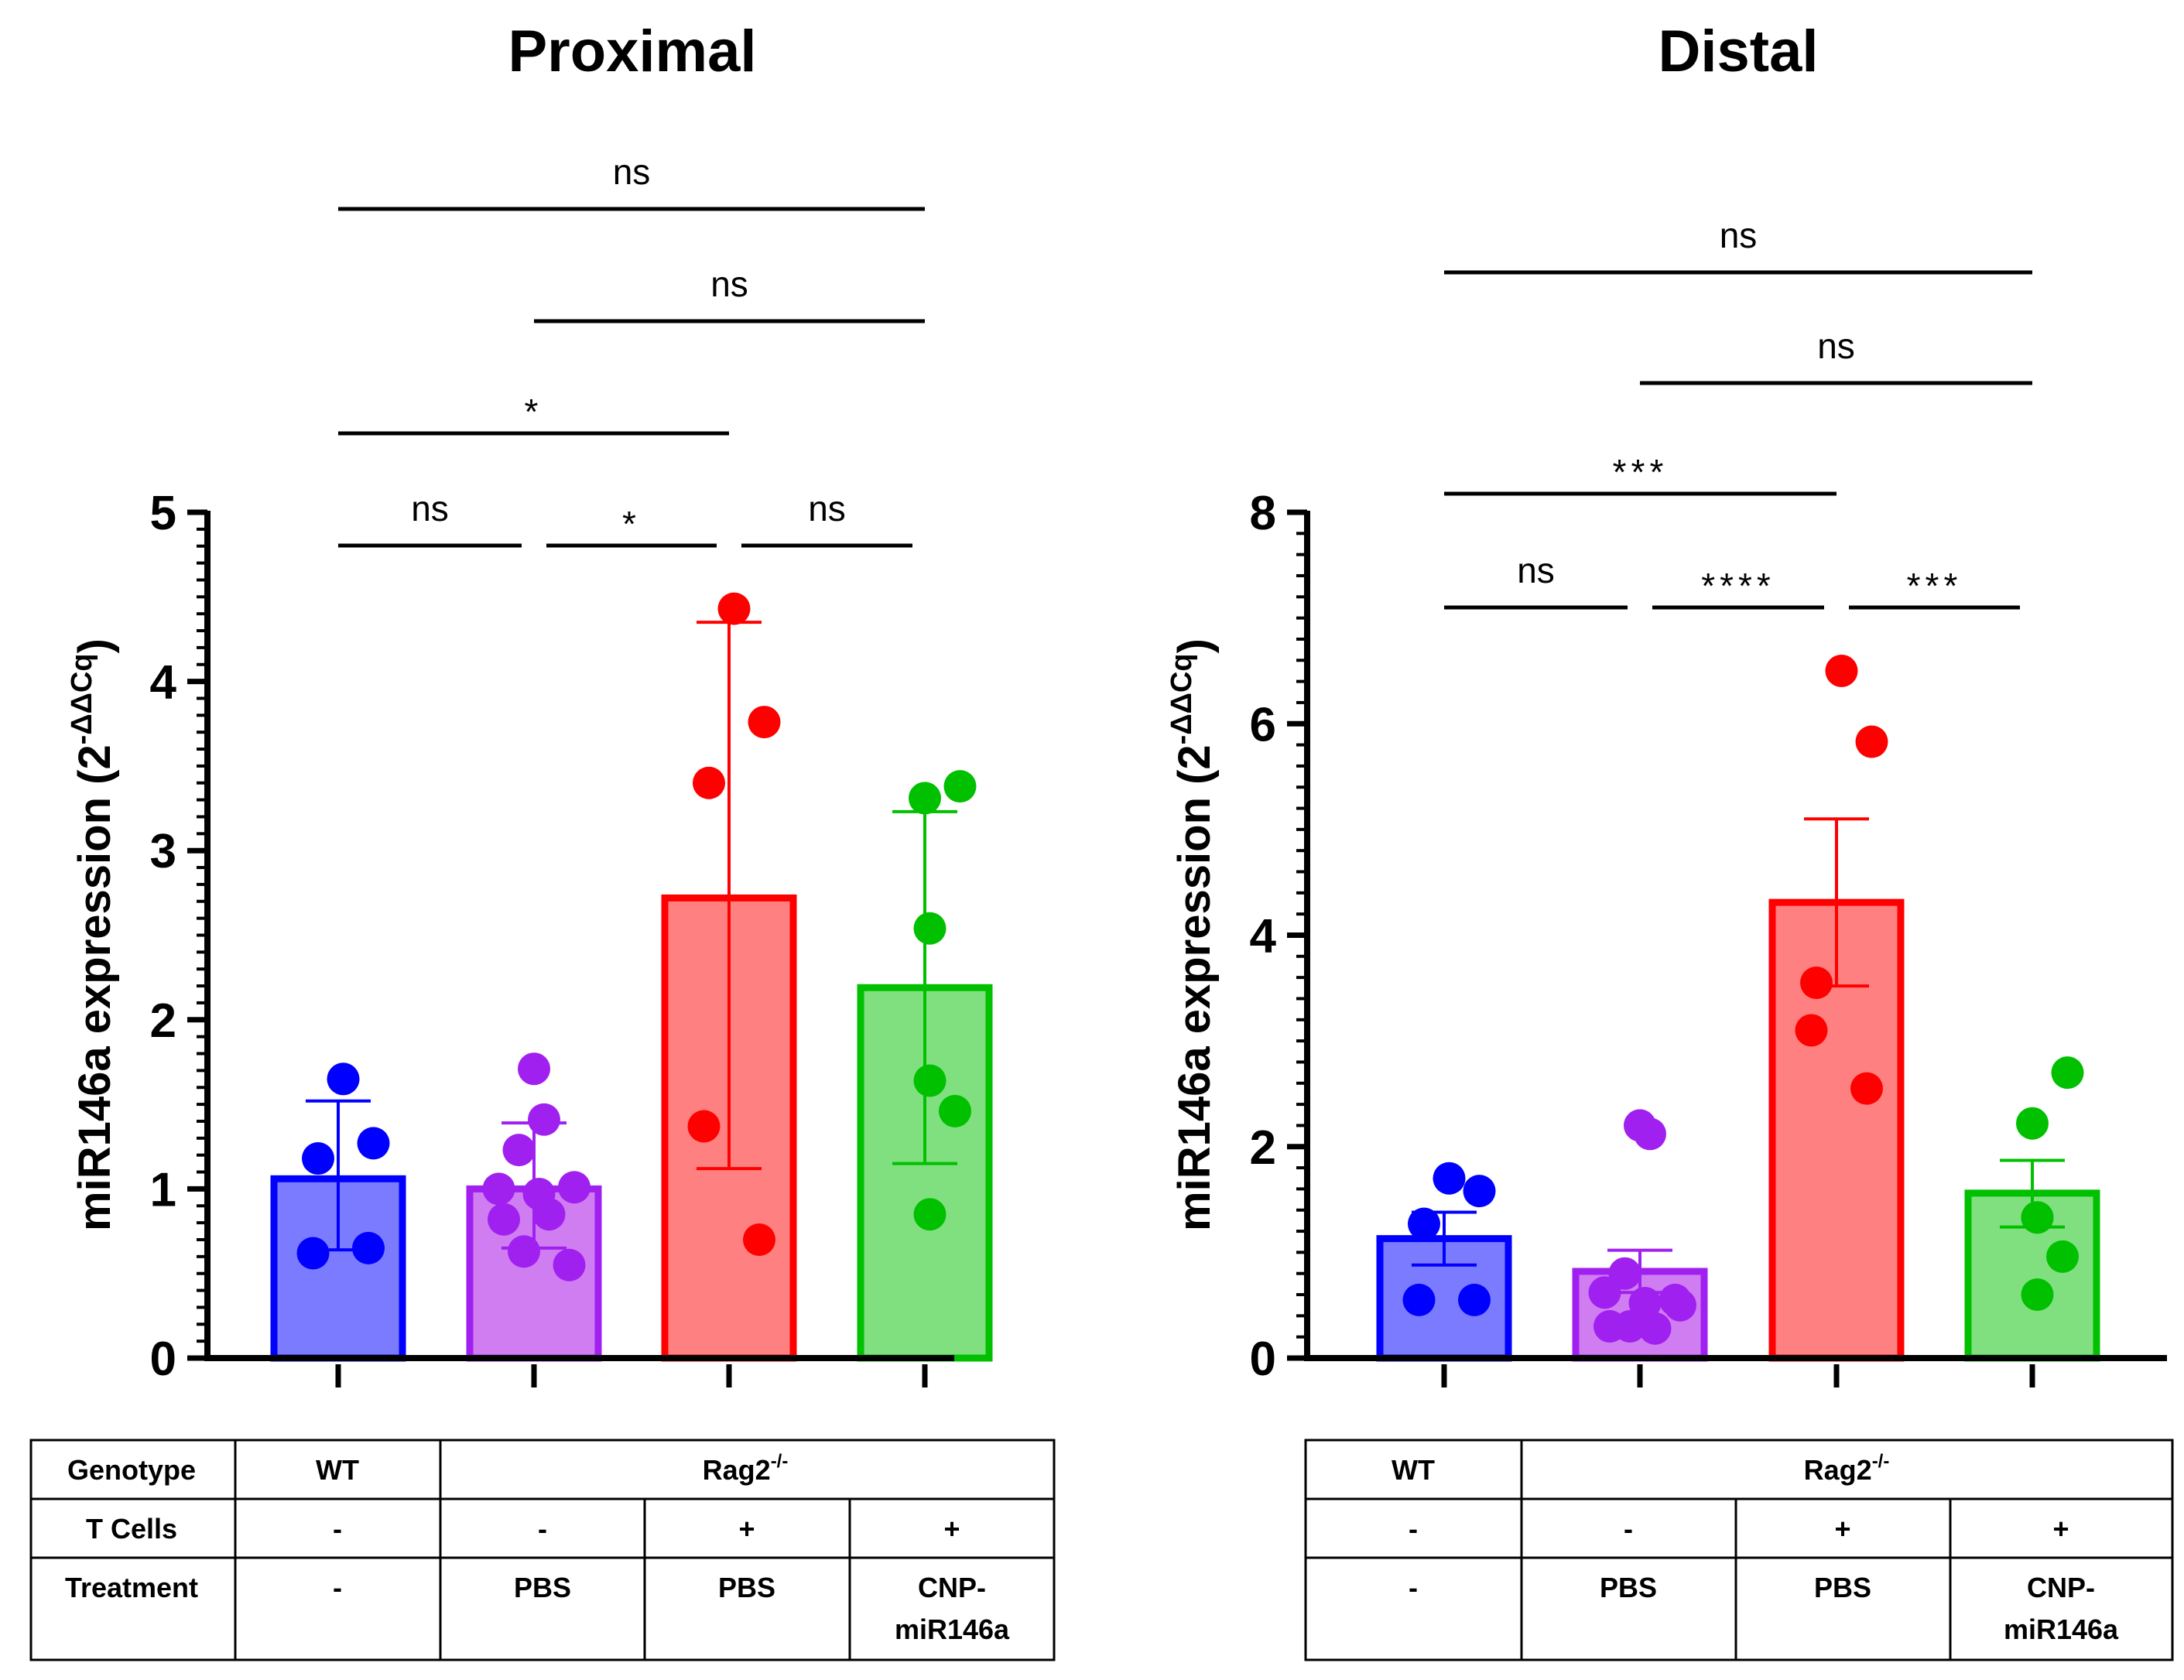 The height and width of the screenshot is (1680, 2184). I want to click on distal-ytick-label-4: 8, so click(1263, 513).